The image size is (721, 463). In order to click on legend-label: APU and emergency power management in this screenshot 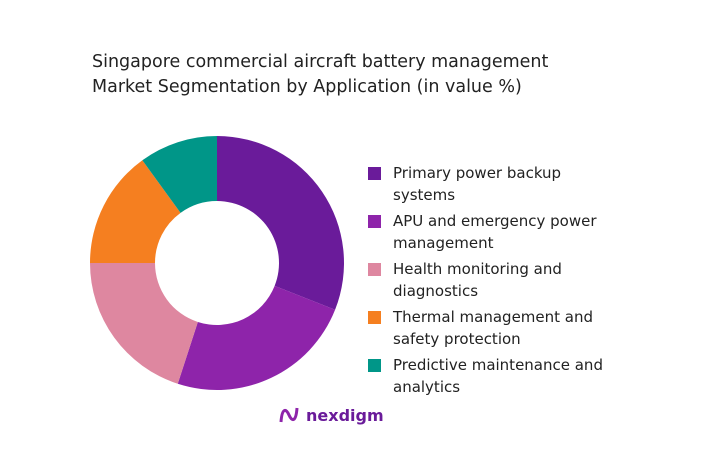, I will do `click(495, 232)`.